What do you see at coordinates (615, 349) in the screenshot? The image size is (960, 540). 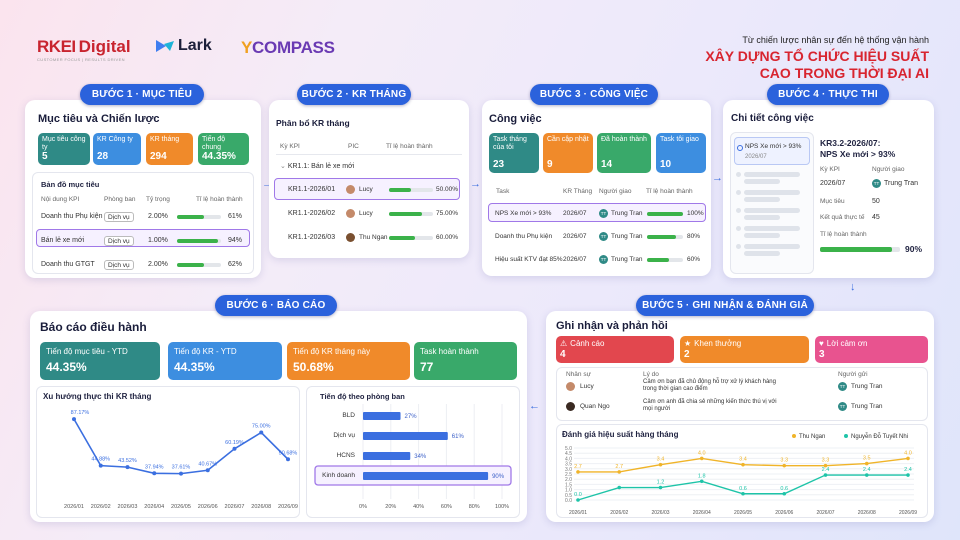 I see `s5-badge: ⚠ Cảnh cáo 4` at bounding box center [615, 349].